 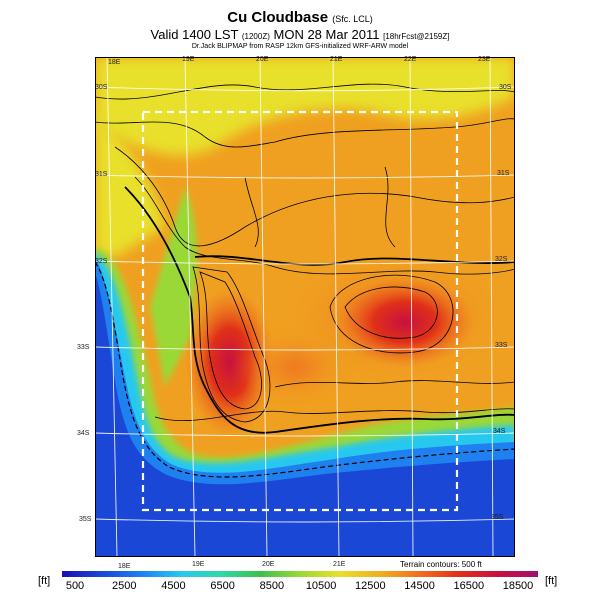 What do you see at coordinates (410, 59) in the screenshot?
I see `lon-label-top: 22E` at bounding box center [410, 59].